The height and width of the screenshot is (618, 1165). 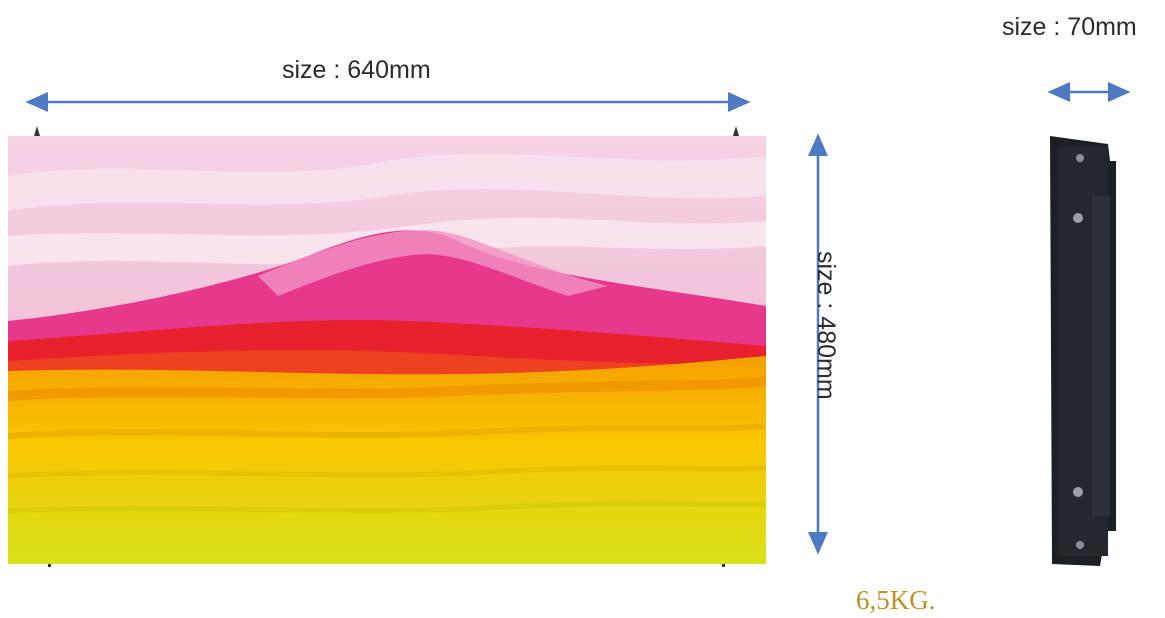 I want to click on foot-left, so click(x=49, y=565).